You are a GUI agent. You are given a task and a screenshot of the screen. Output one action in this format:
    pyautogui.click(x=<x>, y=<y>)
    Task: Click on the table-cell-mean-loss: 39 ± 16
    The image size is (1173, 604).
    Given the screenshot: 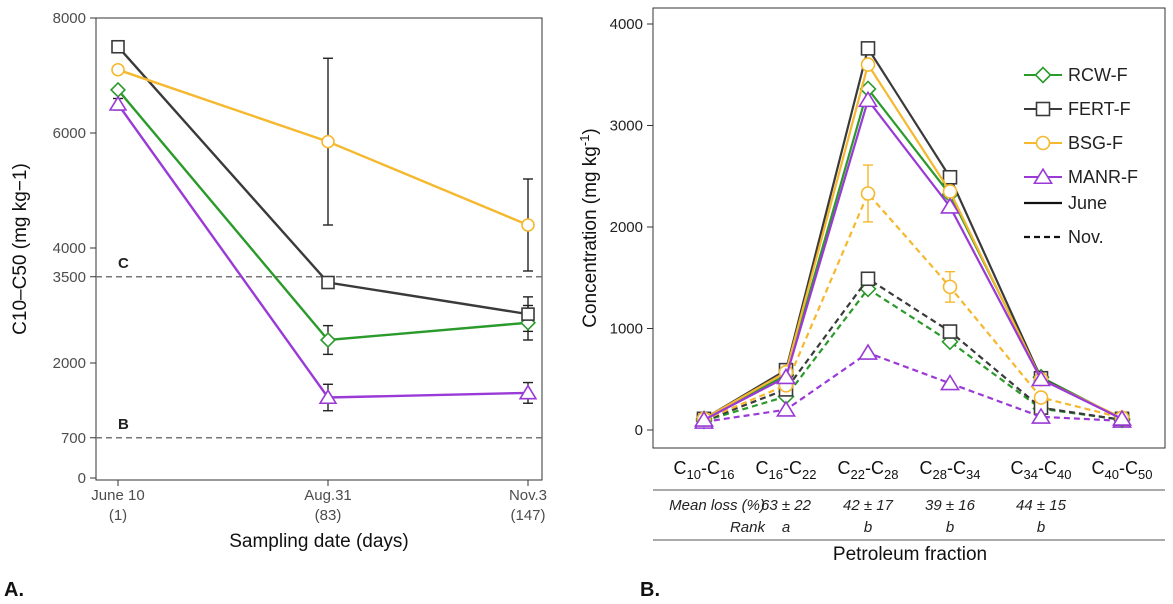 What is the action you would take?
    pyautogui.click(x=950, y=505)
    